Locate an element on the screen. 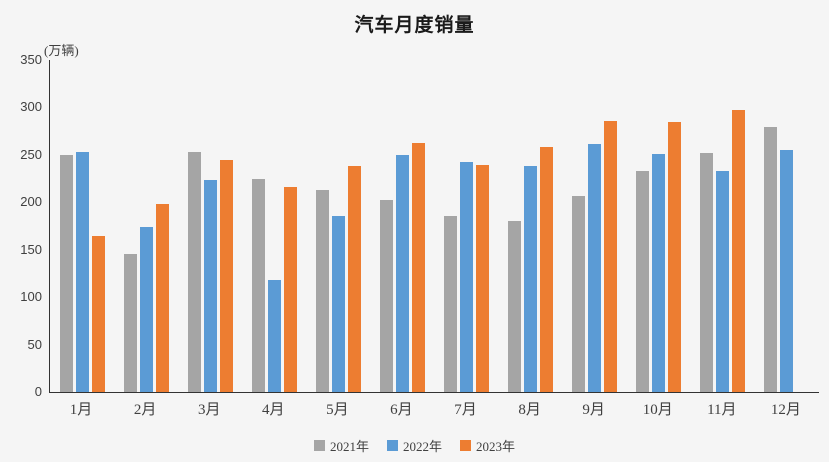 Image resolution: width=829 pixels, height=462 pixels. legend-item-2021年: 2021年 is located at coordinates (341, 445).